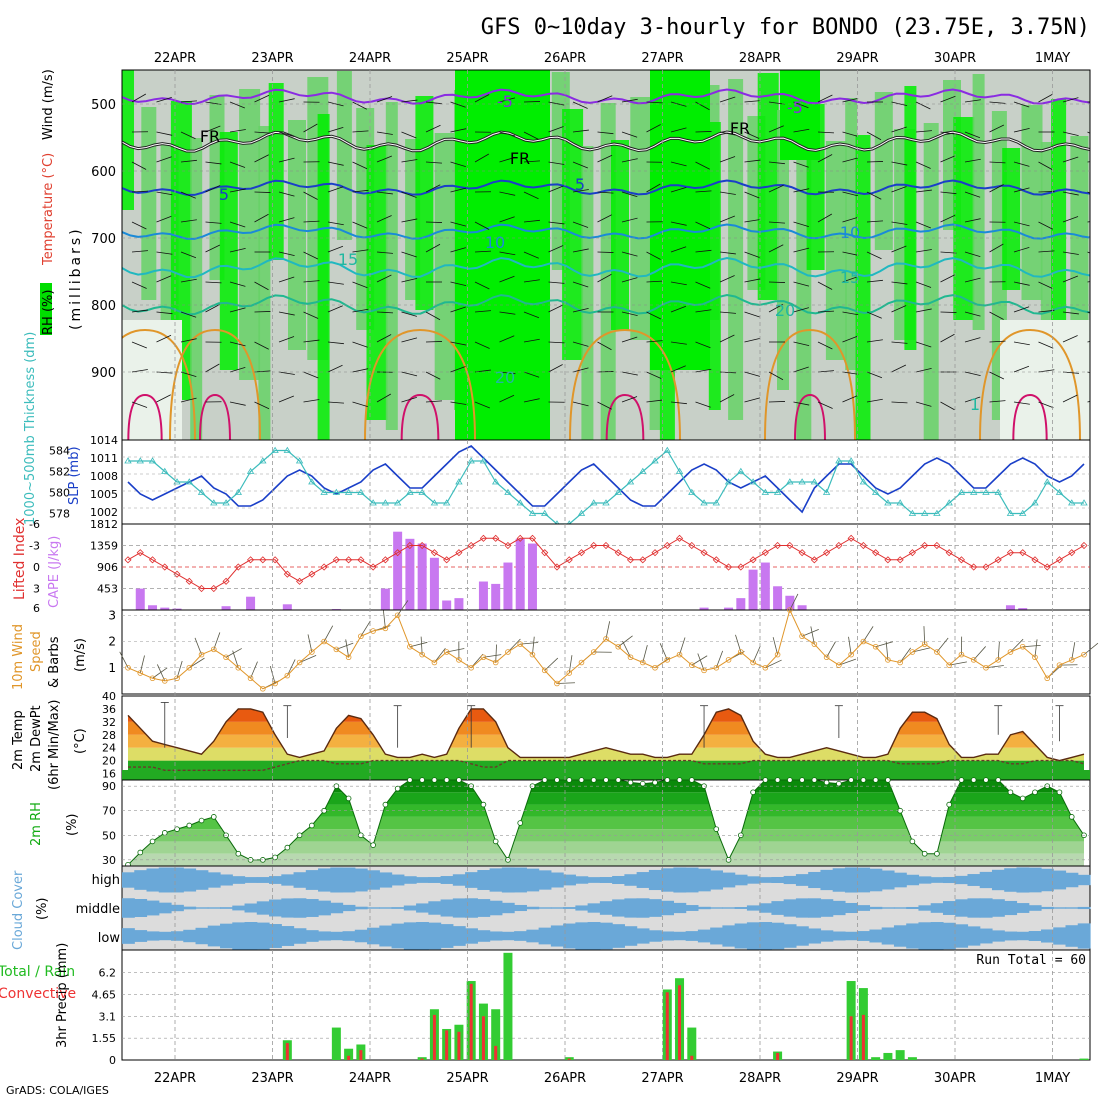 The width and height of the screenshot is (1100, 1100). I want to click on precip-tick-label: 1.55, so click(104, 1038).